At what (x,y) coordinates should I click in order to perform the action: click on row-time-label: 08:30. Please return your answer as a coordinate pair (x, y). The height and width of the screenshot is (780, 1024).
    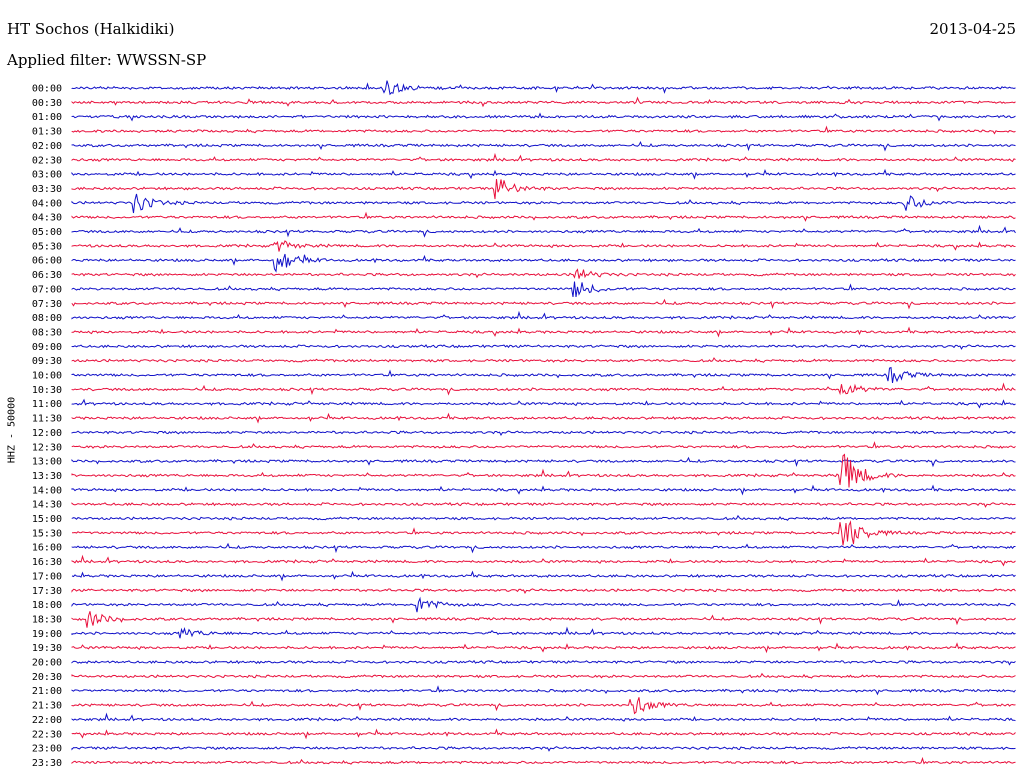
    Looking at the image, I should click on (47, 332).